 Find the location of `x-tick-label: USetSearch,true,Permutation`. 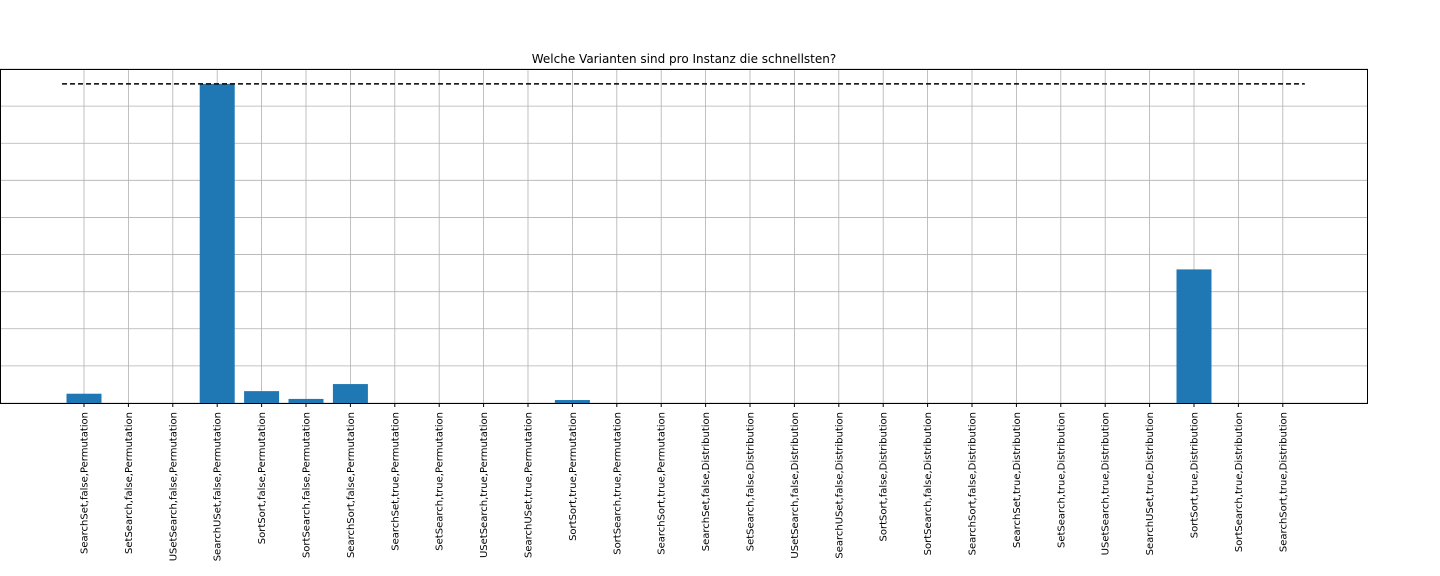

x-tick-label: USetSearch,true,Permutation is located at coordinates (484, 485).